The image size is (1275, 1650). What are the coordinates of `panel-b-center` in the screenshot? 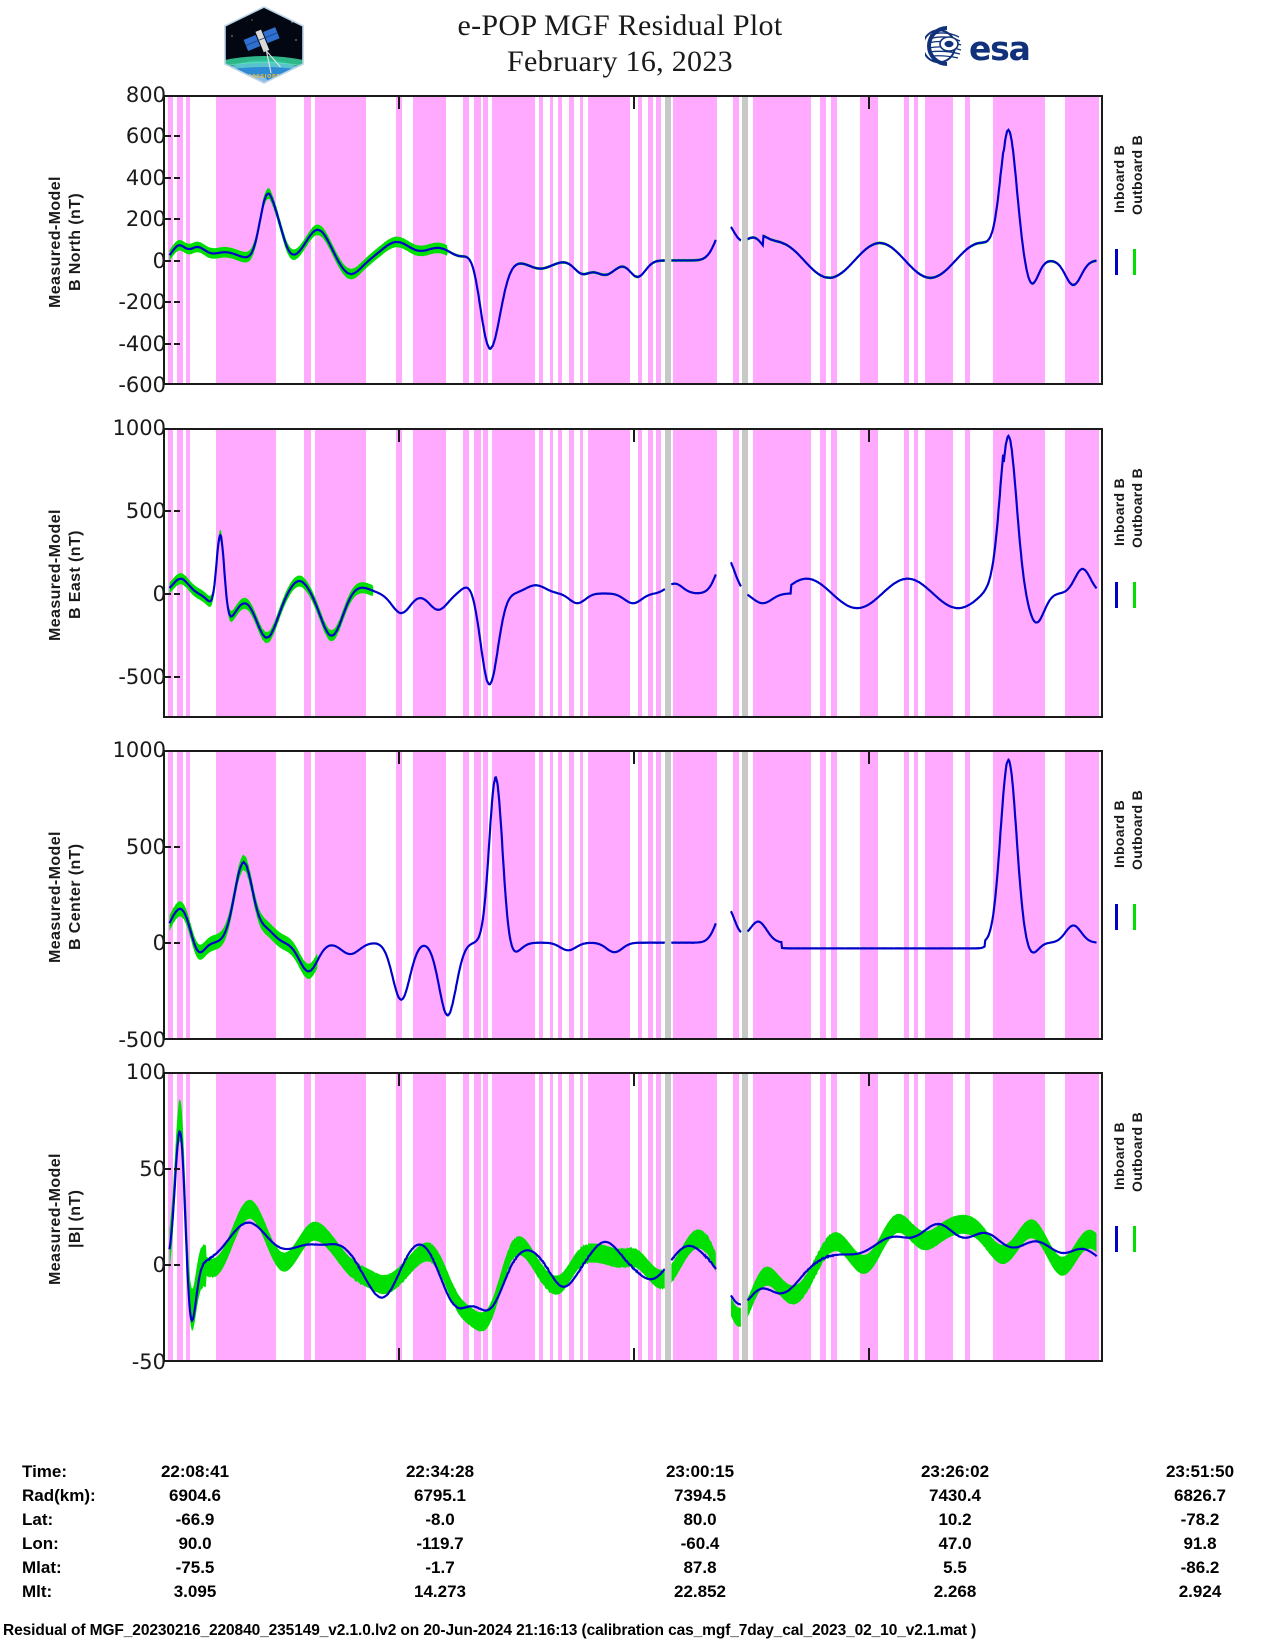 It's located at (633, 895).